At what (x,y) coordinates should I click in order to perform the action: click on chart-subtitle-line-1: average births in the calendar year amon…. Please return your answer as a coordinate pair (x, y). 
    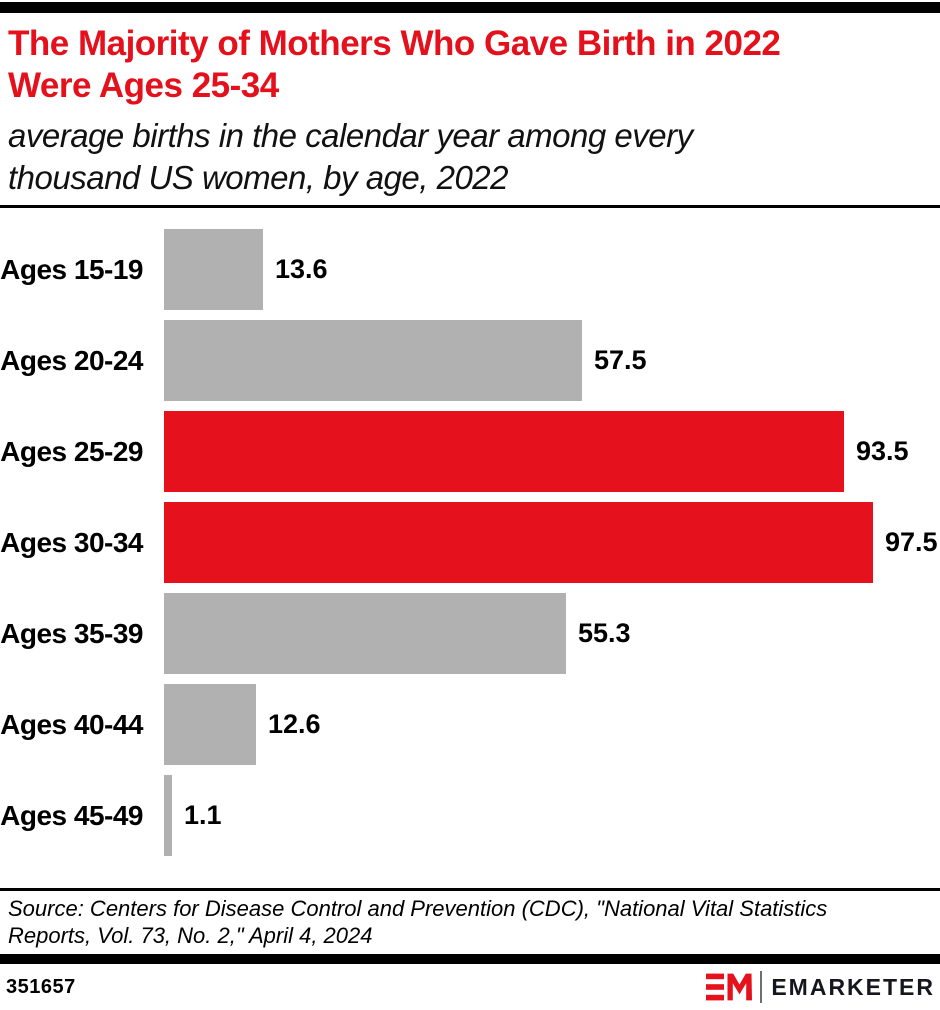
    Looking at the image, I should click on (350, 135).